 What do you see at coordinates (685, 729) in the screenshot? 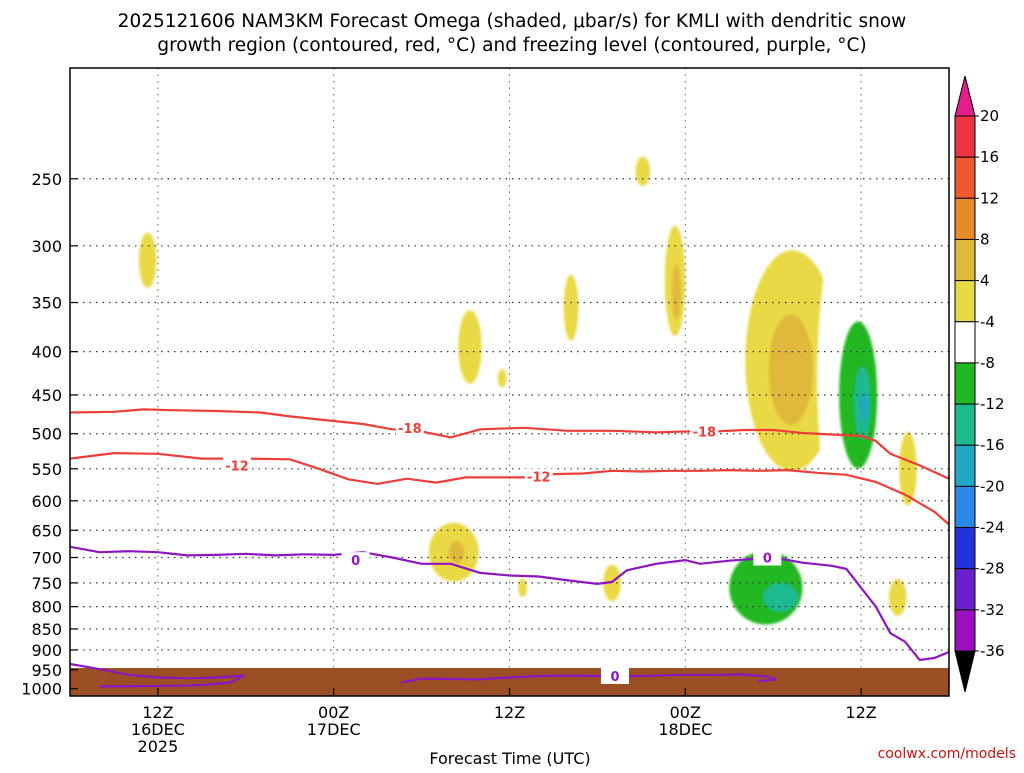
I see `x-tick-label-42-1: 18DEC` at bounding box center [685, 729].